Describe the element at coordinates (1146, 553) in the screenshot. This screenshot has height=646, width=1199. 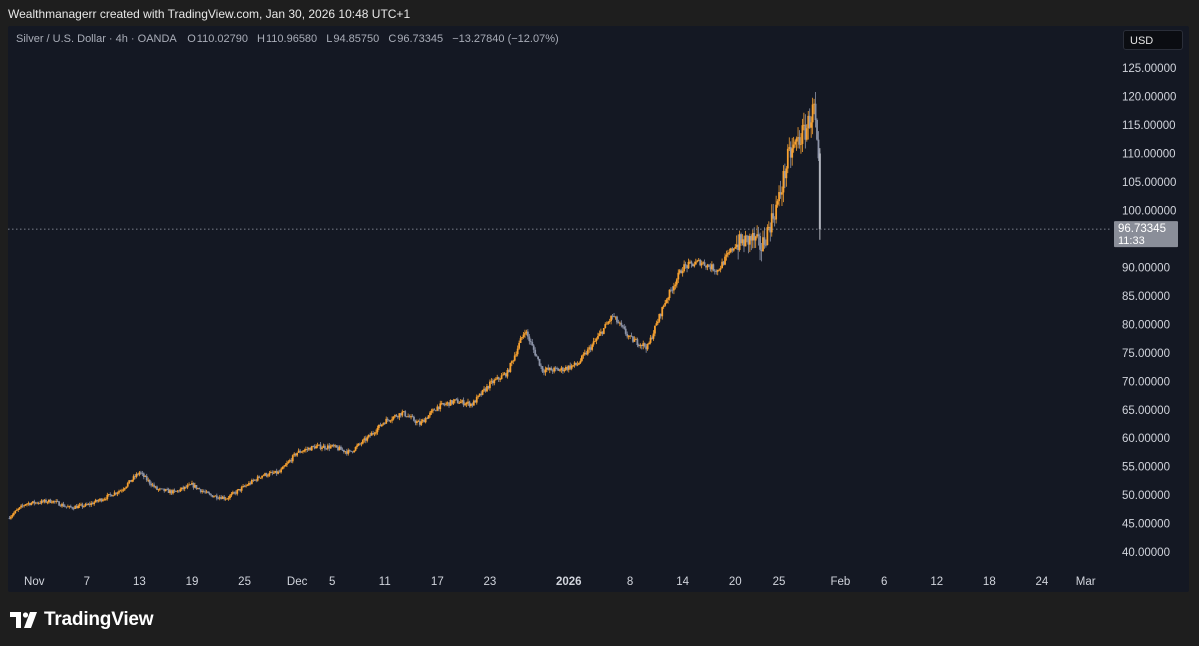
I see `y-tick-label: 40.00000` at that location.